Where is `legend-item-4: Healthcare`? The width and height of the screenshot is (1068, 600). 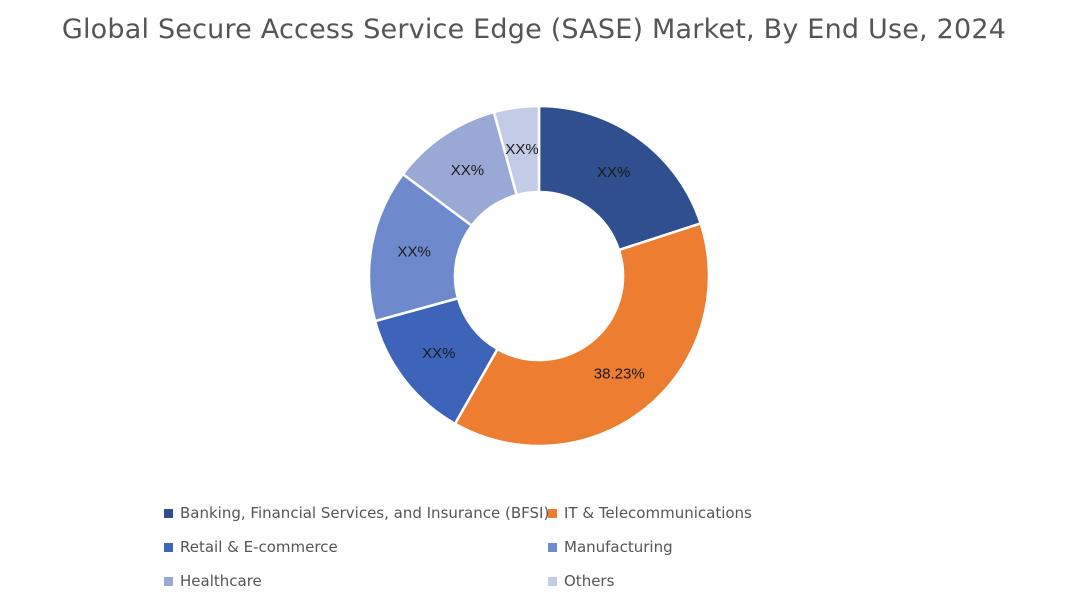
legend-item-4: Healthcare is located at coordinates (213, 581).